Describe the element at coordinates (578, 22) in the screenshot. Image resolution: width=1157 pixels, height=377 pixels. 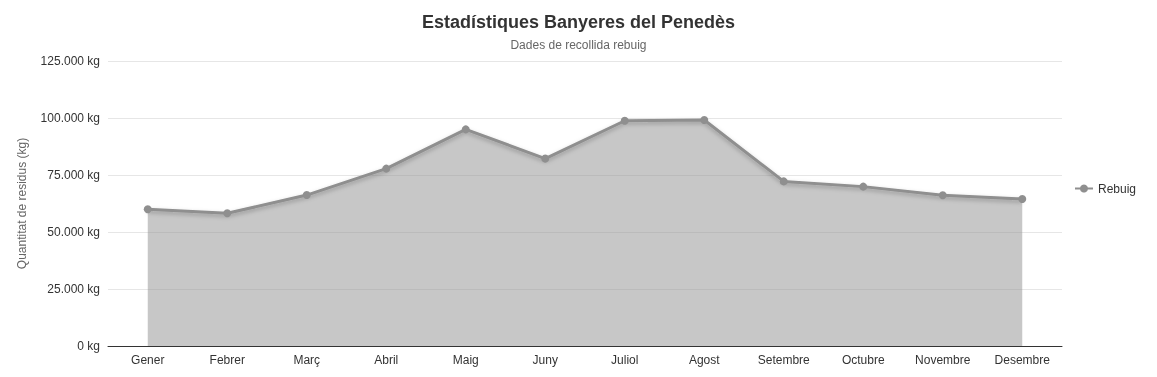
I see `chart-title: Estadístiques Banyeres del Penedès` at that location.